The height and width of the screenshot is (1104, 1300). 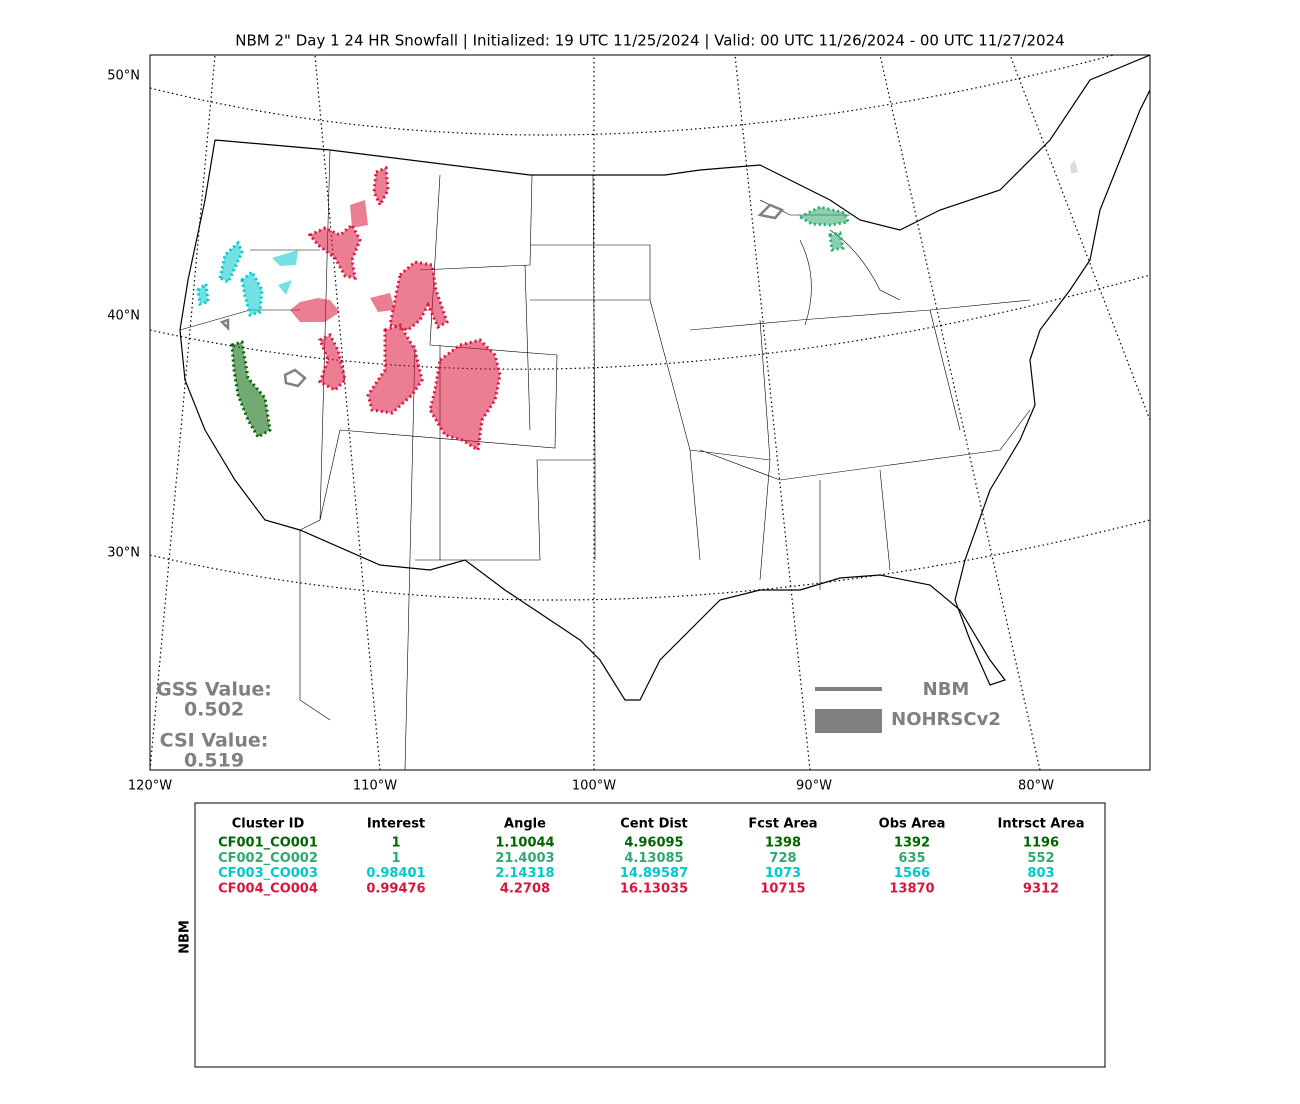 What do you see at coordinates (911, 858) in the screenshot?
I see `table-cell: 635` at bounding box center [911, 858].